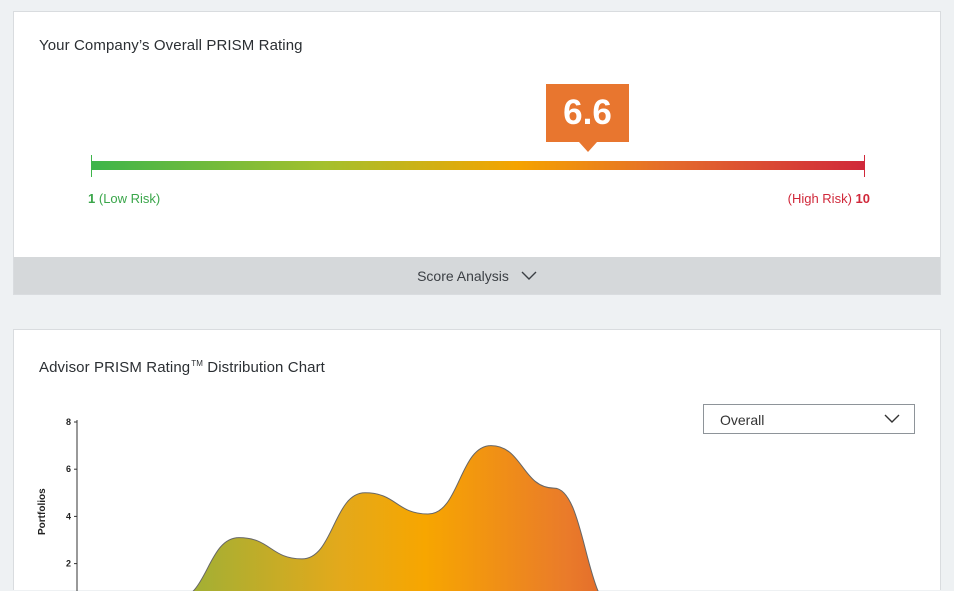 This screenshot has height=591, width=954. Describe the element at coordinates (115, 367) in the screenshot. I see `distribution-title-text: Advisor PRISM Rating` at that location.